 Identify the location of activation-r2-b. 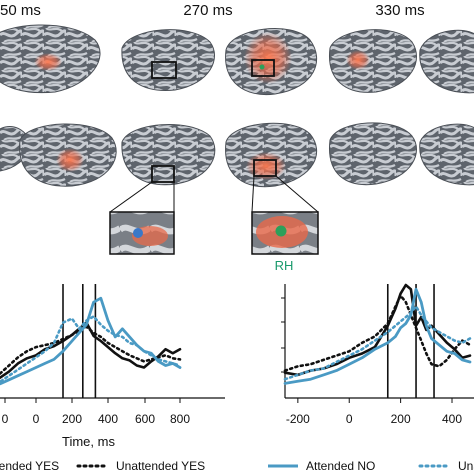
(70, 160).